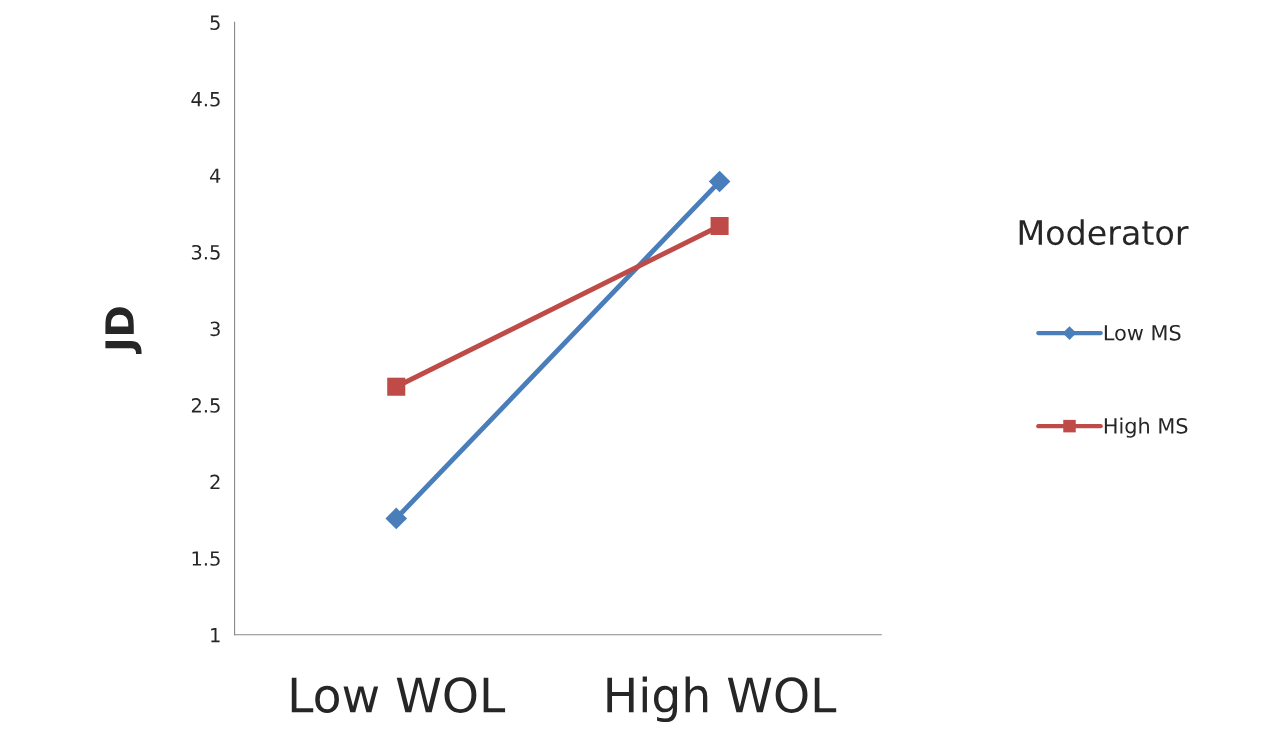 This screenshot has width=1268, height=745. I want to click on y-tick-label: 4.5, so click(205, 99).